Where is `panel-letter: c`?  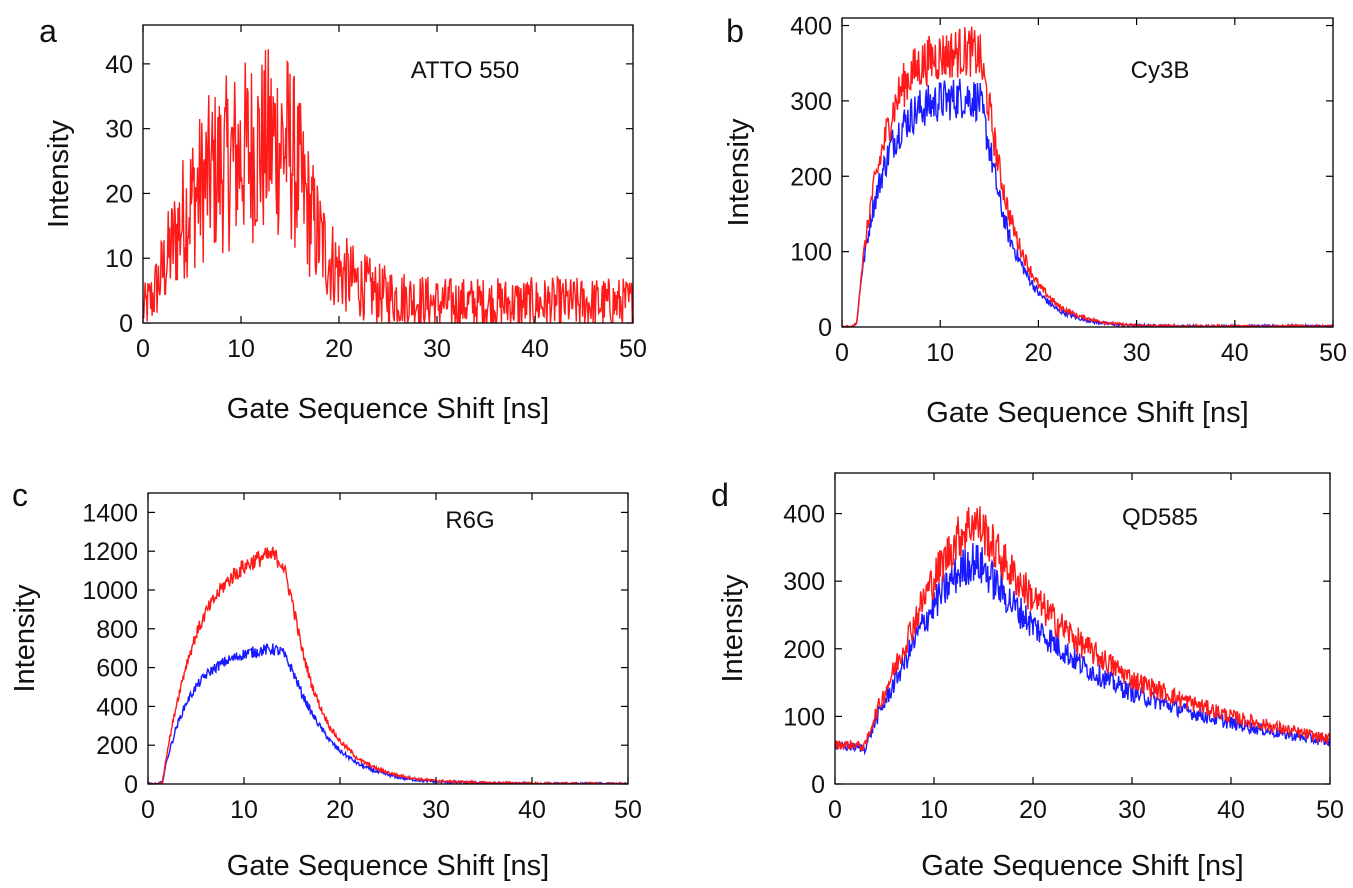
panel-letter: c is located at coordinates (20, 495).